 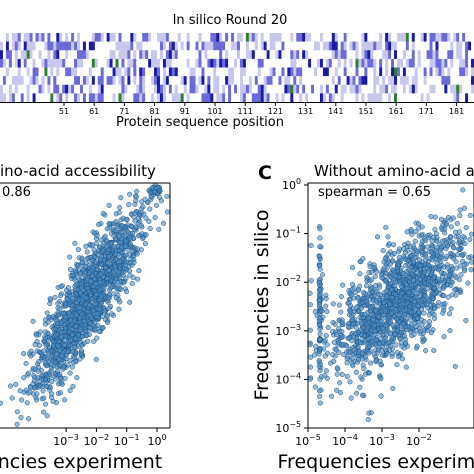 I want to click on heatmap-tick-label: 181, so click(x=456, y=111).